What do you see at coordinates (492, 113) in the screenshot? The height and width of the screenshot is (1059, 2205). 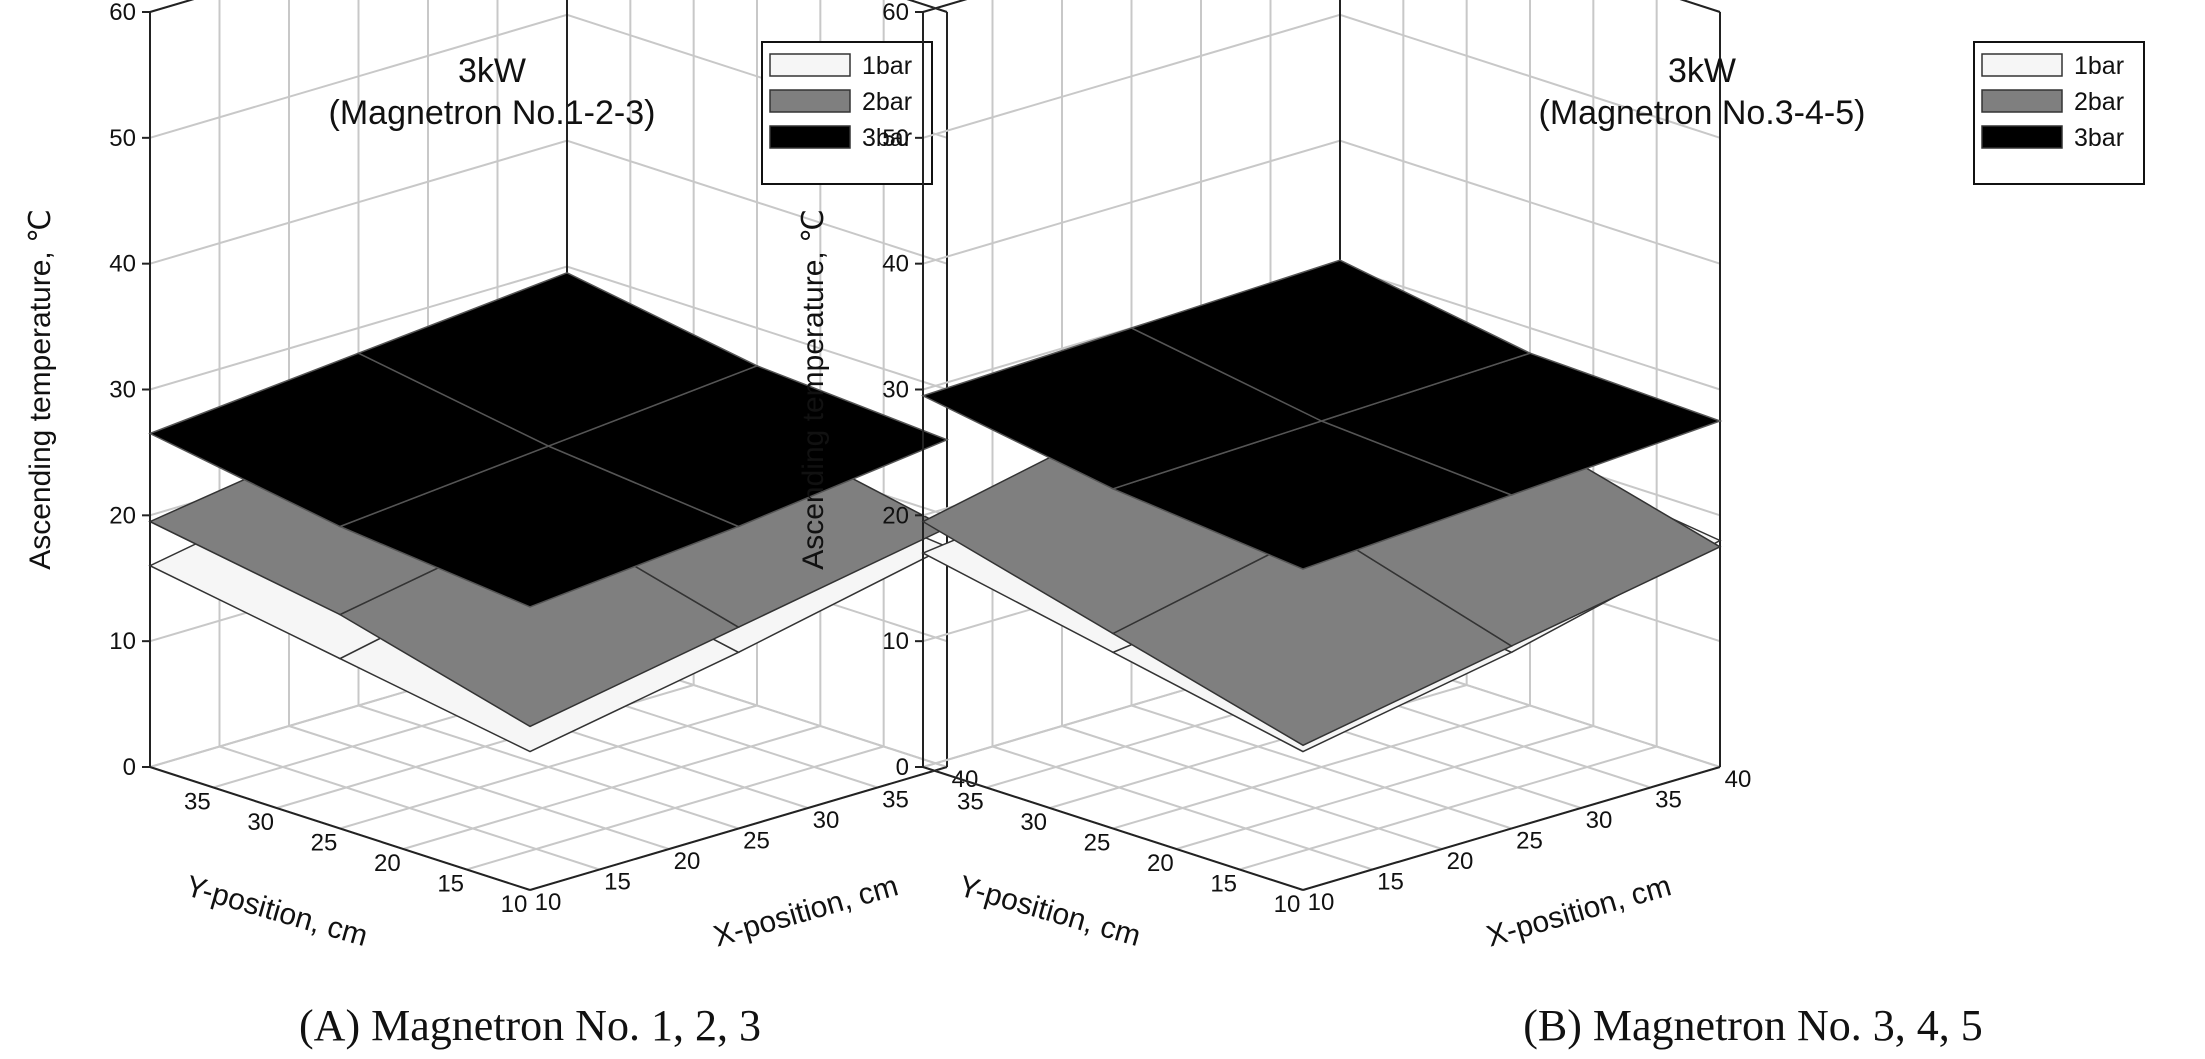 I see `chart-title-line: (Magnetron No.1-2-3)` at bounding box center [492, 113].